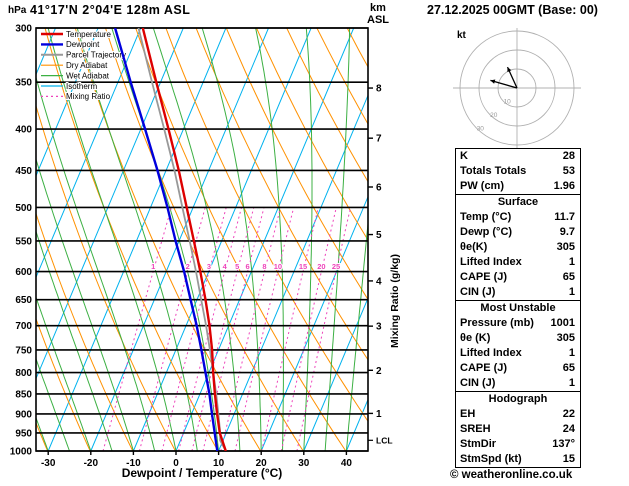 This screenshot has width=629, height=486. Describe the element at coordinates (379, 371) in the screenshot. I see `altitude-tick-label: 2` at that location.